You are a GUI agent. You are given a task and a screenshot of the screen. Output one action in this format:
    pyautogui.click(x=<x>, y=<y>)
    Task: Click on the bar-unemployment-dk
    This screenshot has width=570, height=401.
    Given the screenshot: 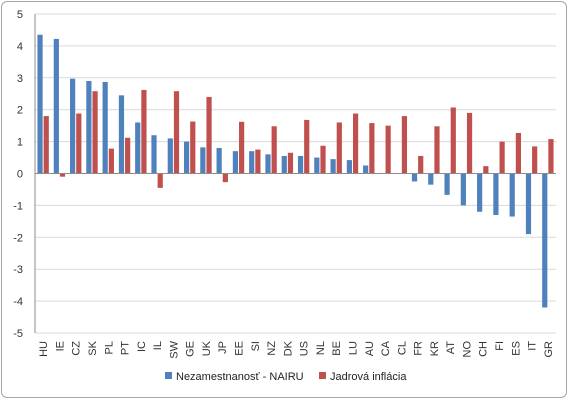 What is the action you would take?
    pyautogui.click(x=284, y=164)
    